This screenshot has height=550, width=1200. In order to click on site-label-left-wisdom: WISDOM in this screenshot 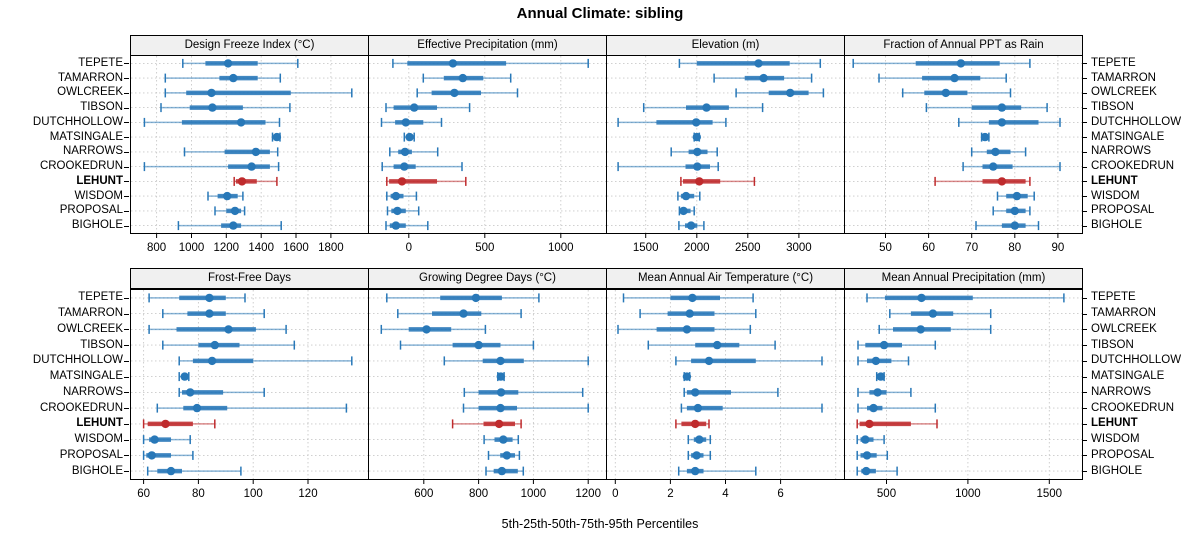, I will do `click(98, 439)`.